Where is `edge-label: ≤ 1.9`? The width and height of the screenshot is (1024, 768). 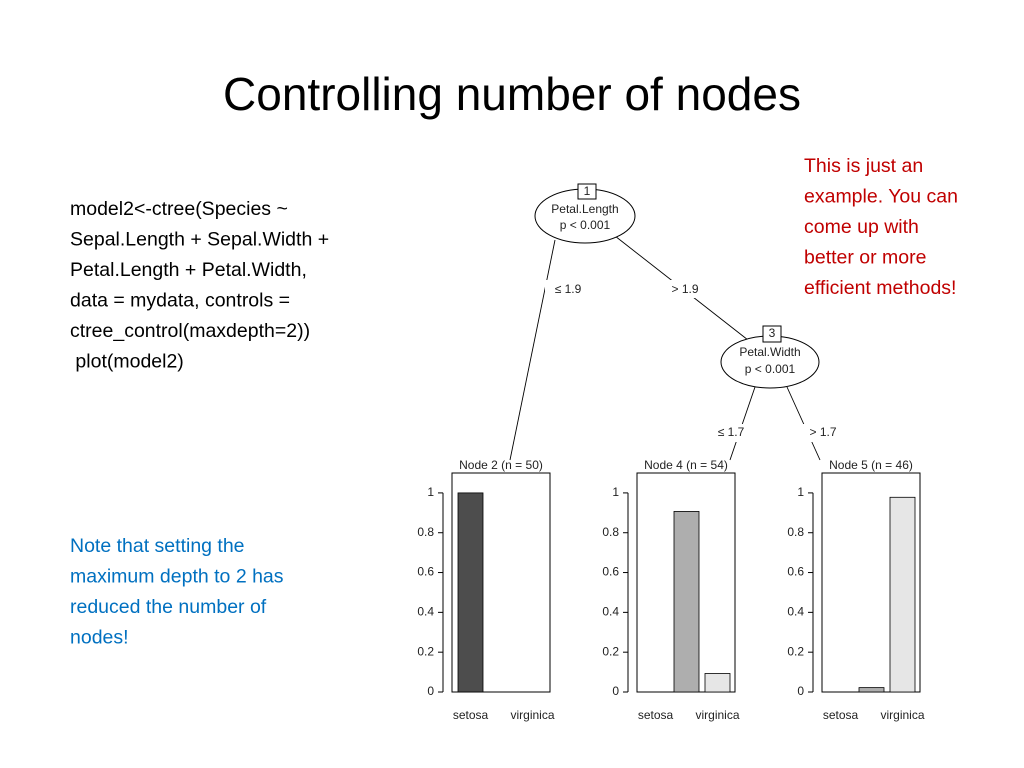 edge-label: ≤ 1.9 is located at coordinates (568, 289).